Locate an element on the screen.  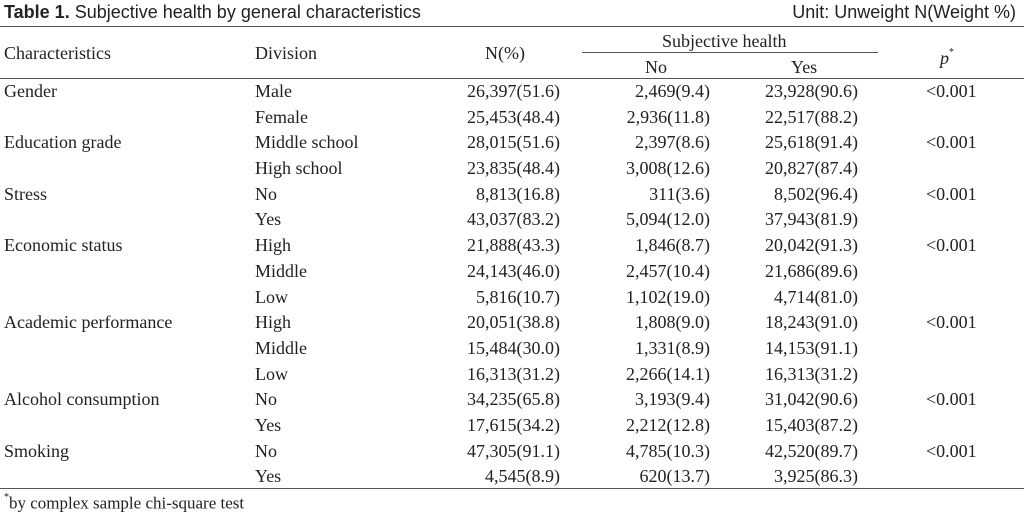
cell-n-percent: 16,313(31.2) is located at coordinates (513, 373).